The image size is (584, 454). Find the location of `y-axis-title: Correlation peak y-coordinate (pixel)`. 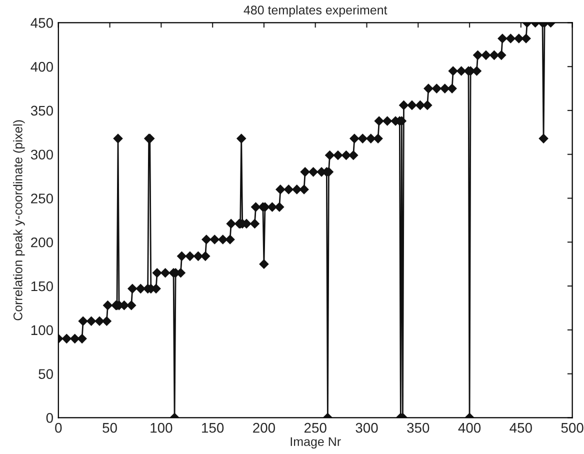

y-axis-title: Correlation peak y-coordinate (pixel) is located at coordinates (19, 220).